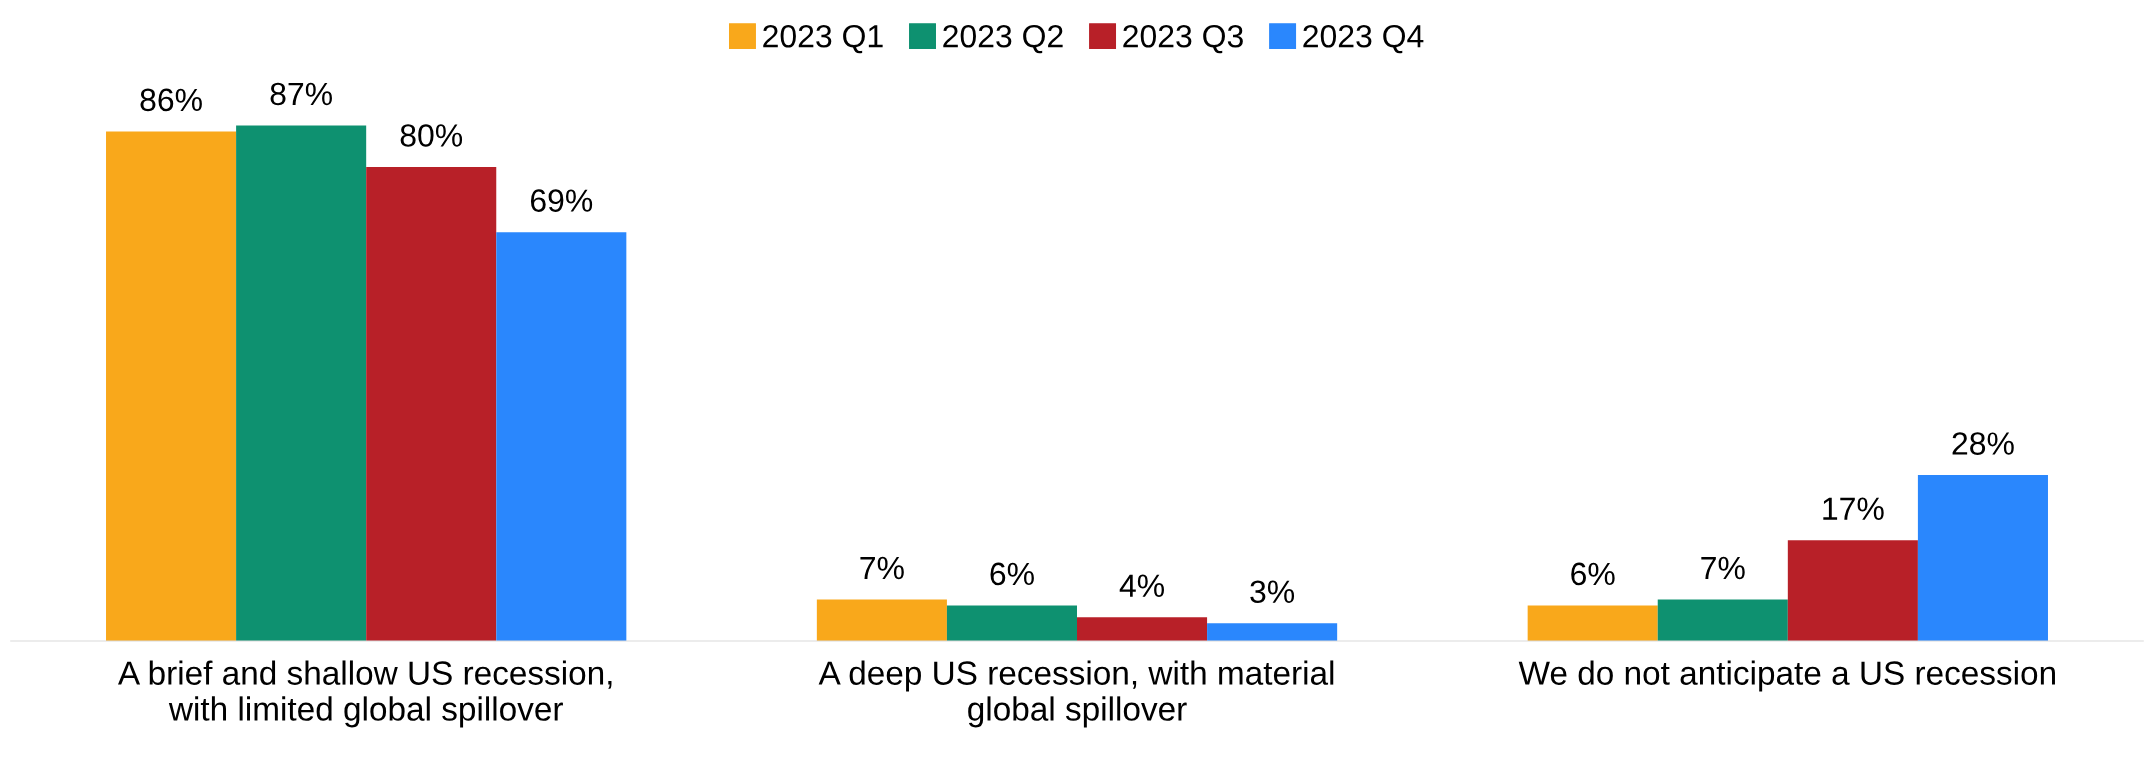 The width and height of the screenshot is (2154, 777). I want to click on x-tick-label: We do not anticipate a US recession, so click(1786, 676).